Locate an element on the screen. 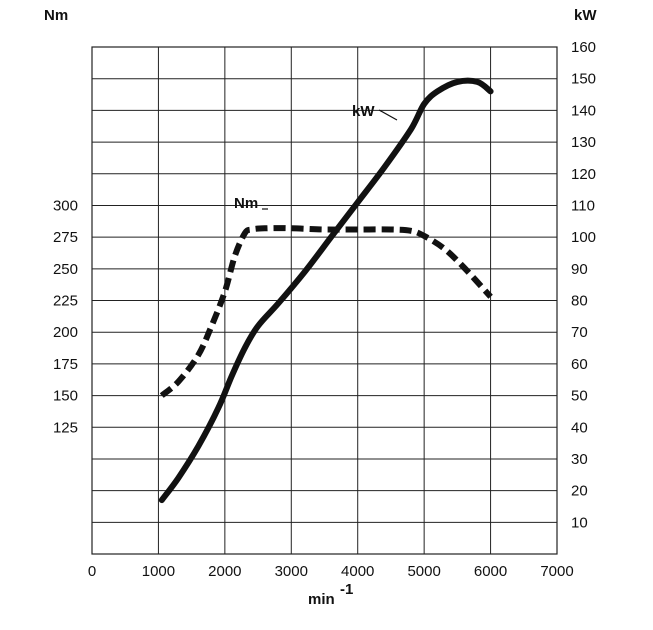  y-right-tick-label: 150 is located at coordinates (583, 79).